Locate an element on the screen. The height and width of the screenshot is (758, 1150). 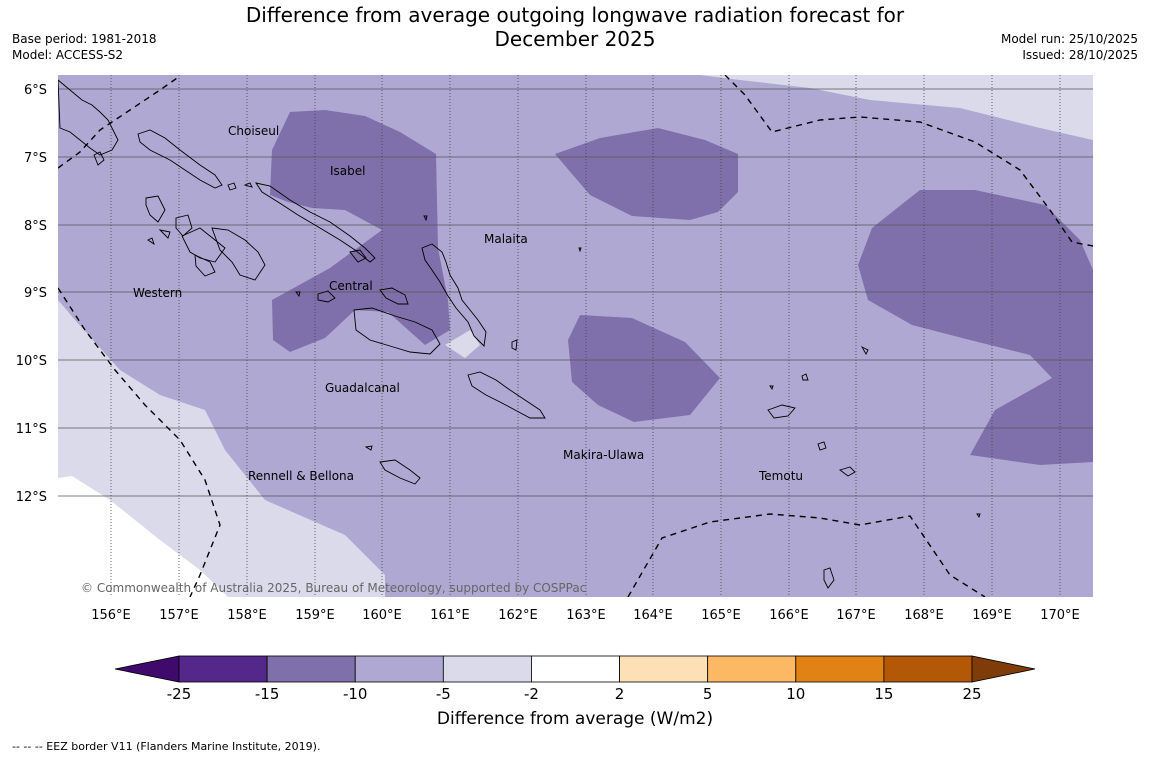
lon-label: 157°E is located at coordinates (179, 615).